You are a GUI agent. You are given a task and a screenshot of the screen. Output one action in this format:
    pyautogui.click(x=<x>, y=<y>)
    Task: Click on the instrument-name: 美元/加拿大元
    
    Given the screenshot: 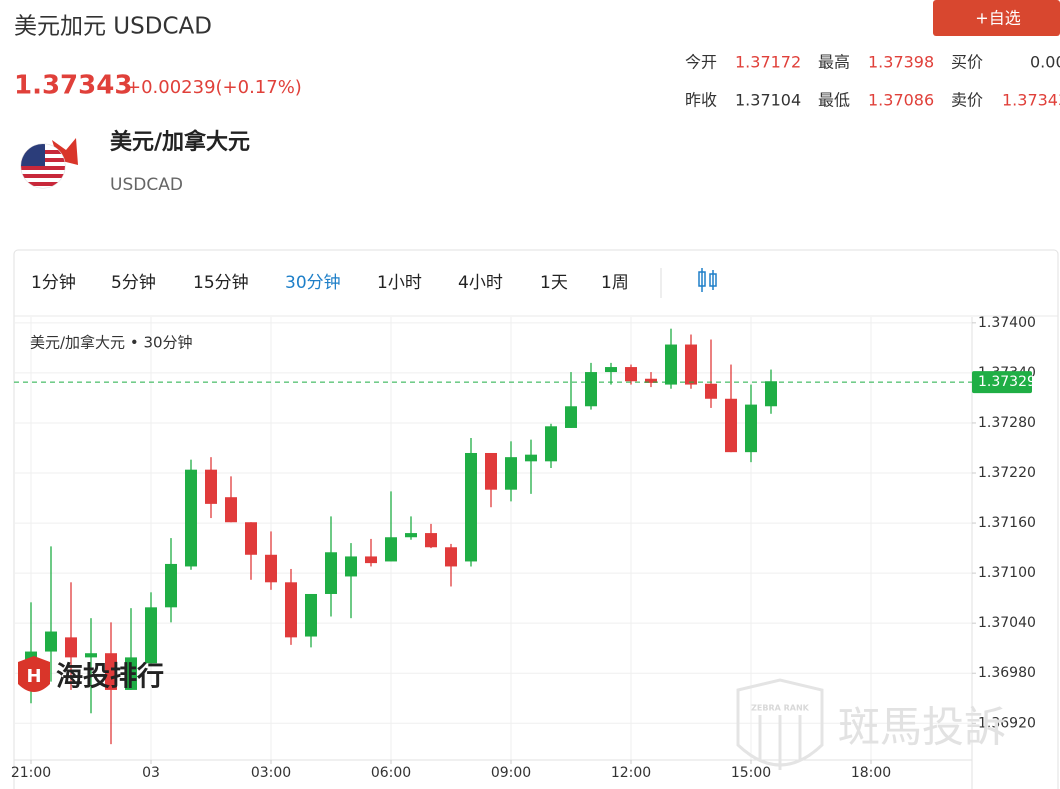 What is the action you would take?
    pyautogui.click(x=180, y=142)
    